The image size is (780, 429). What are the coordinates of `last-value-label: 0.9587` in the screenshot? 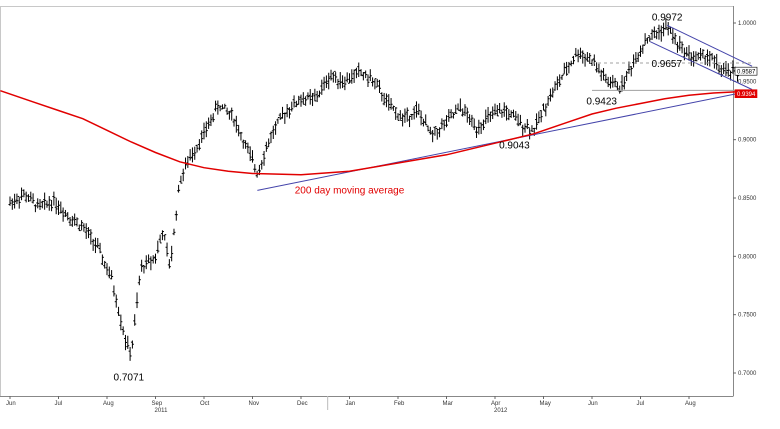 It's located at (746, 72).